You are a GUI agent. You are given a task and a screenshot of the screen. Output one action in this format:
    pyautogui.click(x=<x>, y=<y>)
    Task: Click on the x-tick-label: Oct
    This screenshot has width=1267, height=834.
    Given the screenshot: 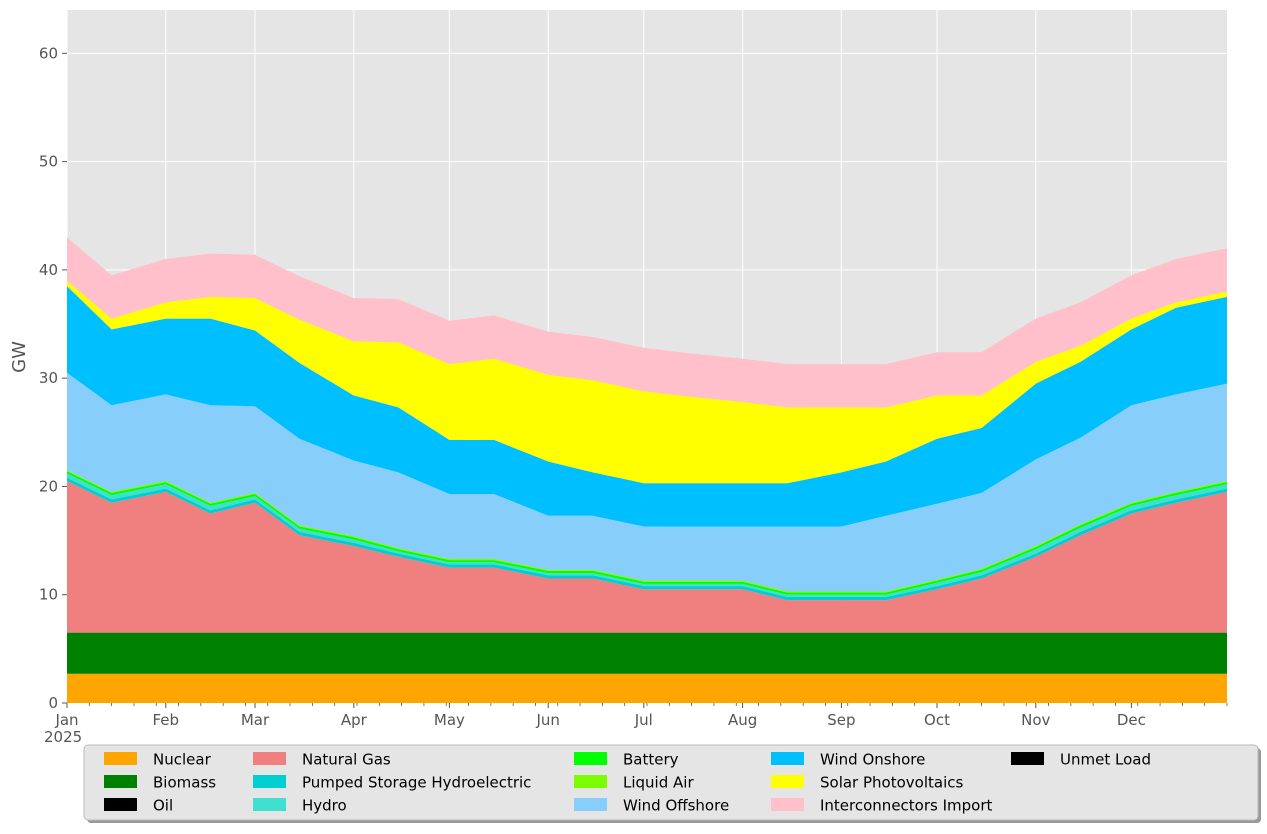 What is the action you would take?
    pyautogui.click(x=937, y=720)
    